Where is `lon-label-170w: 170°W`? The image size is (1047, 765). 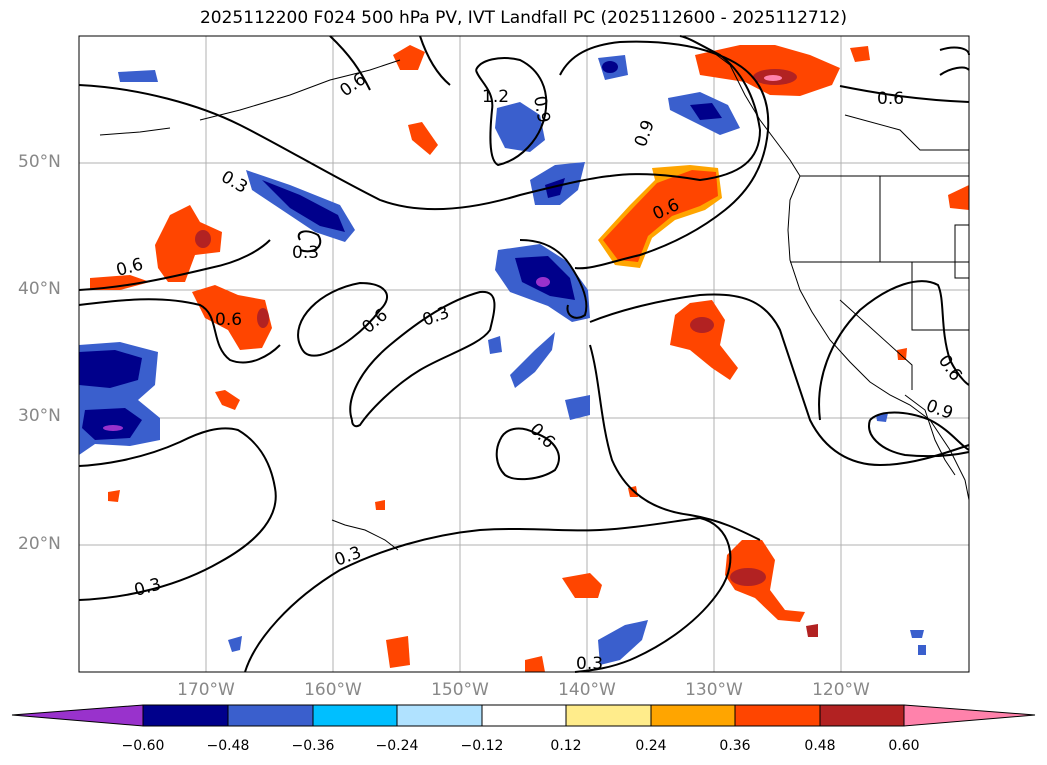 lon-label-170w: 170°W is located at coordinates (206, 690).